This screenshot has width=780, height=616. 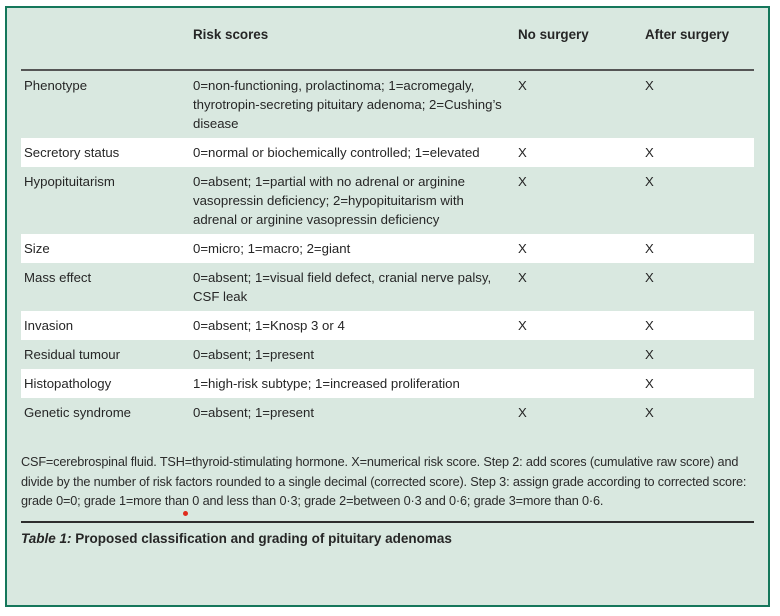 I want to click on row-label: Genetic syndrome, so click(x=78, y=412).